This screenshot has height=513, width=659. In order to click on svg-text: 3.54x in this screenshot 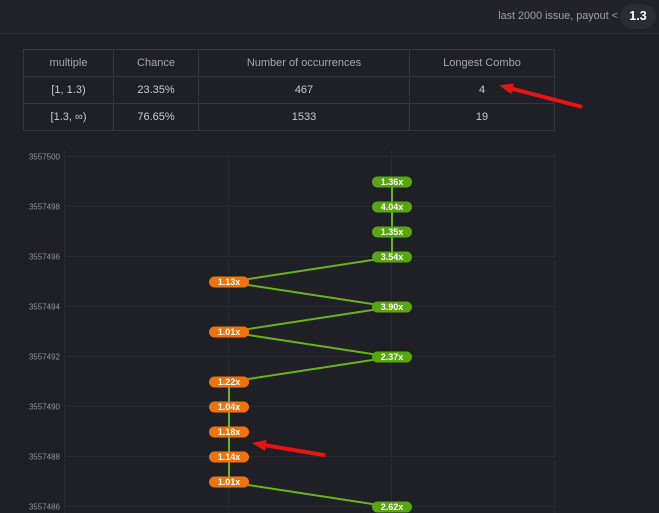, I will do `click(392, 257)`.